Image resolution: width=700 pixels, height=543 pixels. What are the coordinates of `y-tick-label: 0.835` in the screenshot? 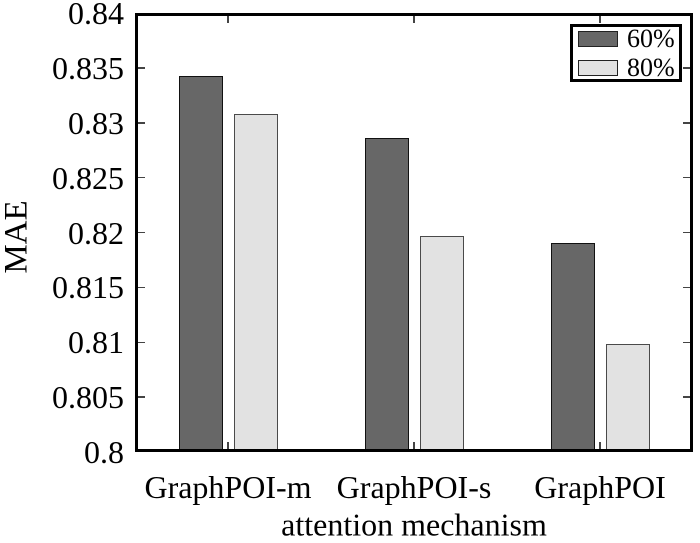 It's located at (88, 67).